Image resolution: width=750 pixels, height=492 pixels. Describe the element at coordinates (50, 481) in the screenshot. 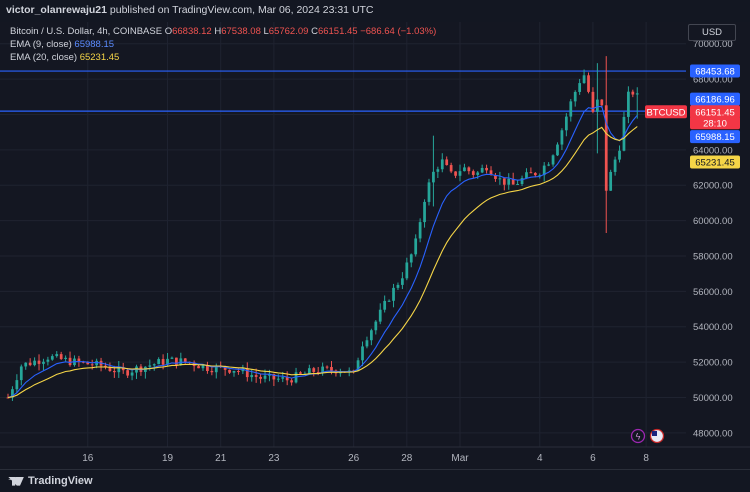

I see `tradingview-brand: TradingView` at that location.